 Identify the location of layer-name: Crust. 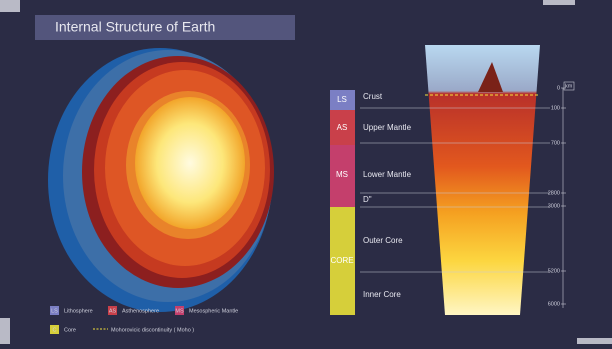
(373, 96).